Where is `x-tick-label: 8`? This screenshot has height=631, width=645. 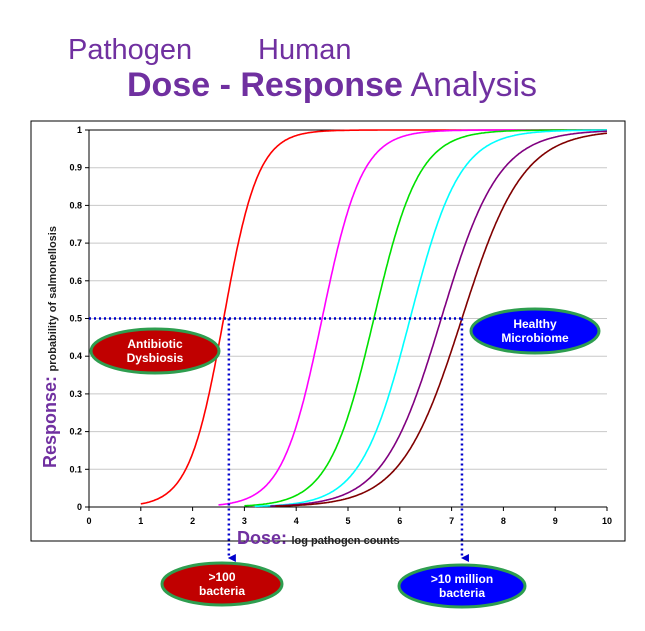
x-tick-label: 8 is located at coordinates (503, 521).